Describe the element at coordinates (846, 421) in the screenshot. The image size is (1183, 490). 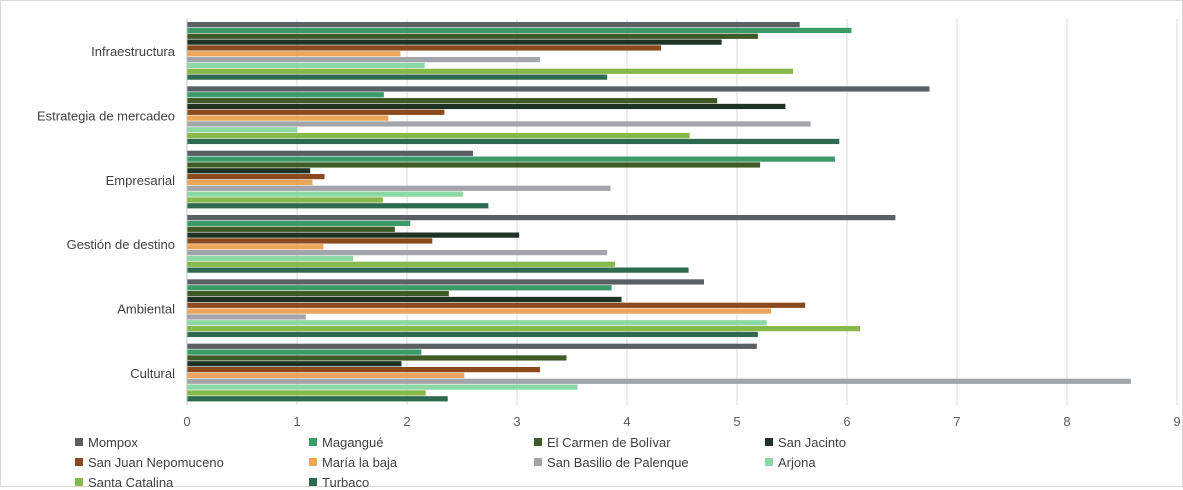
I see `x-tick-label: 6` at that location.